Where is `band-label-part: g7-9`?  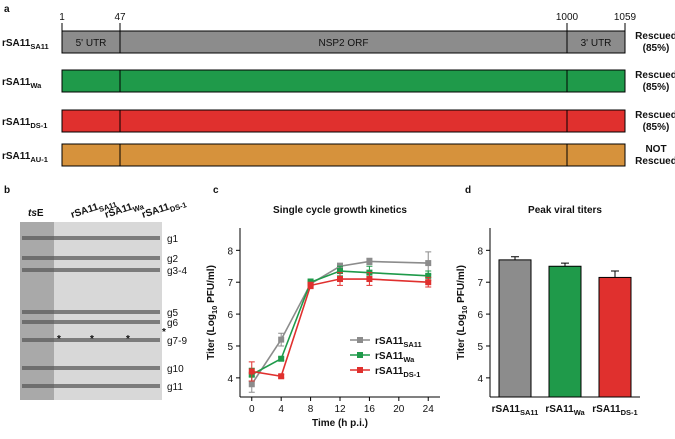
band-label-part: g7-9 is located at coordinates (177, 341).